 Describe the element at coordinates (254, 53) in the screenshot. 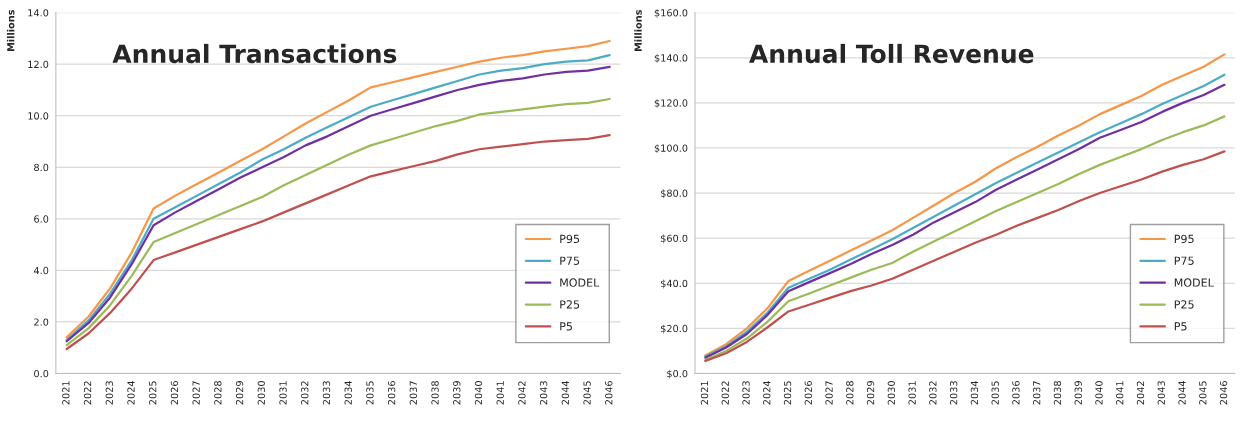

I see `text: Annual Transactions` at that location.